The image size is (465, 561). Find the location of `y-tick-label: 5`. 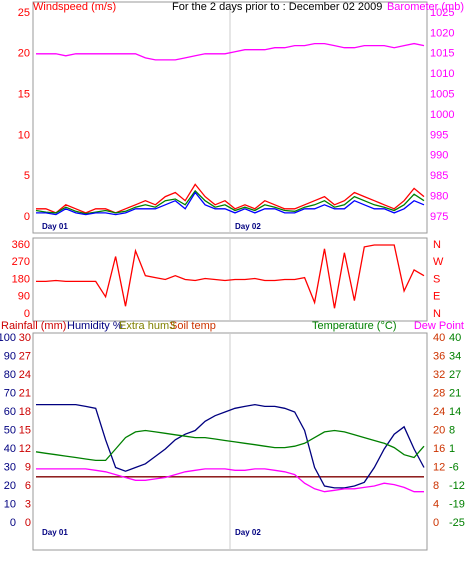

y-tick-label: 5 is located at coordinates (27, 176).